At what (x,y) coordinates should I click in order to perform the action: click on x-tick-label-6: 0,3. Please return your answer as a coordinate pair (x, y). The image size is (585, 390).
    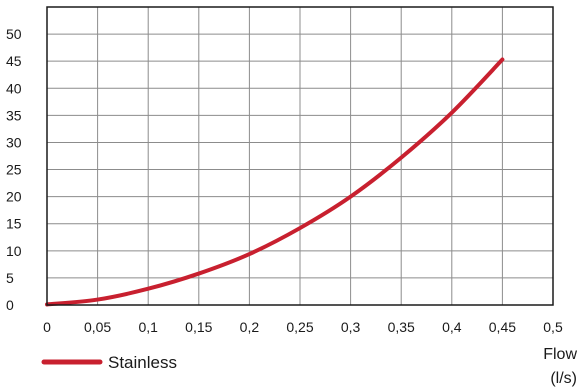
    Looking at the image, I should click on (351, 327).